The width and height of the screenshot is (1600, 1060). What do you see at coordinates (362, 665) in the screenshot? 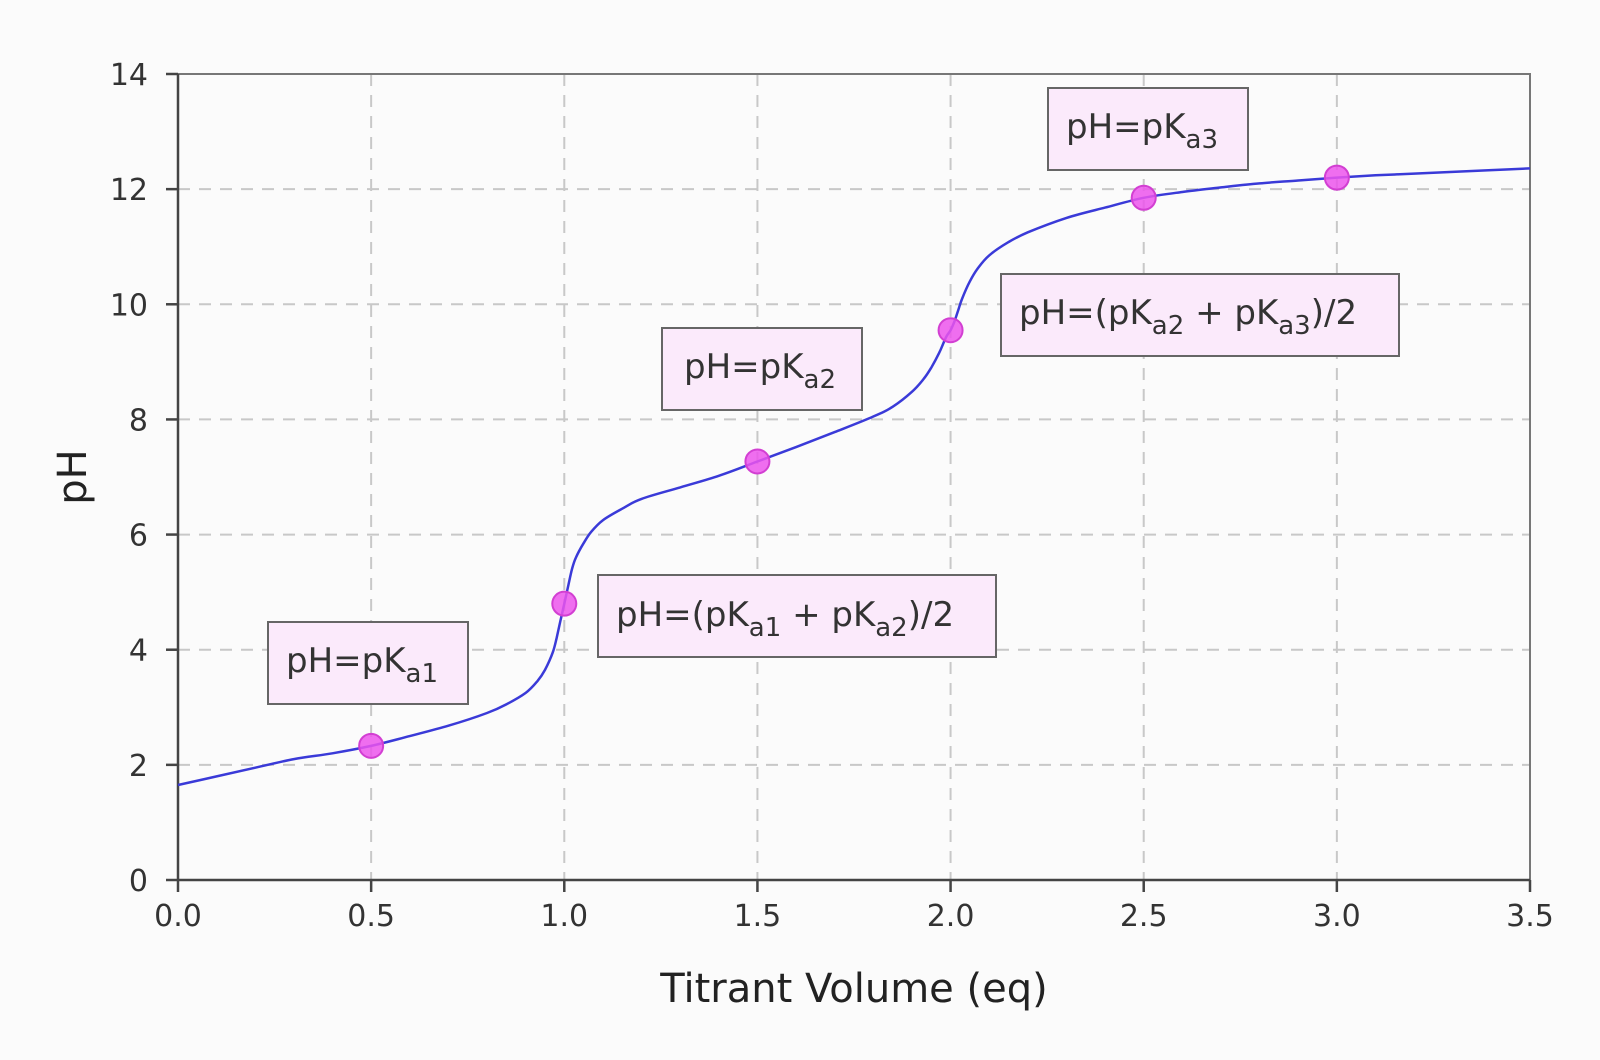
I see `annotation-text: pH=pKa1` at bounding box center [362, 665].